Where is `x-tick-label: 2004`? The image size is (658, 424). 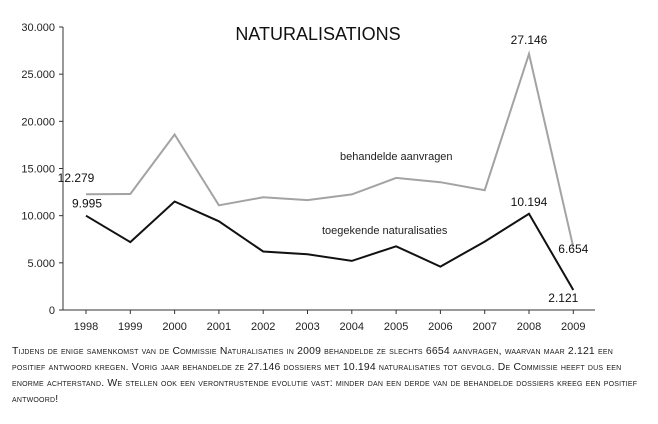 x-tick-label: 2004 is located at coordinates (352, 327).